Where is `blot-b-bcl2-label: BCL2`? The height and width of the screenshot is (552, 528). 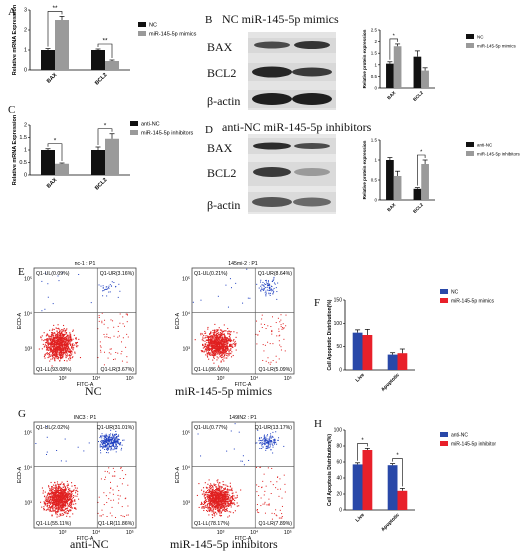 blot-b-bcl2-label: BCL2 is located at coordinates (222, 73).